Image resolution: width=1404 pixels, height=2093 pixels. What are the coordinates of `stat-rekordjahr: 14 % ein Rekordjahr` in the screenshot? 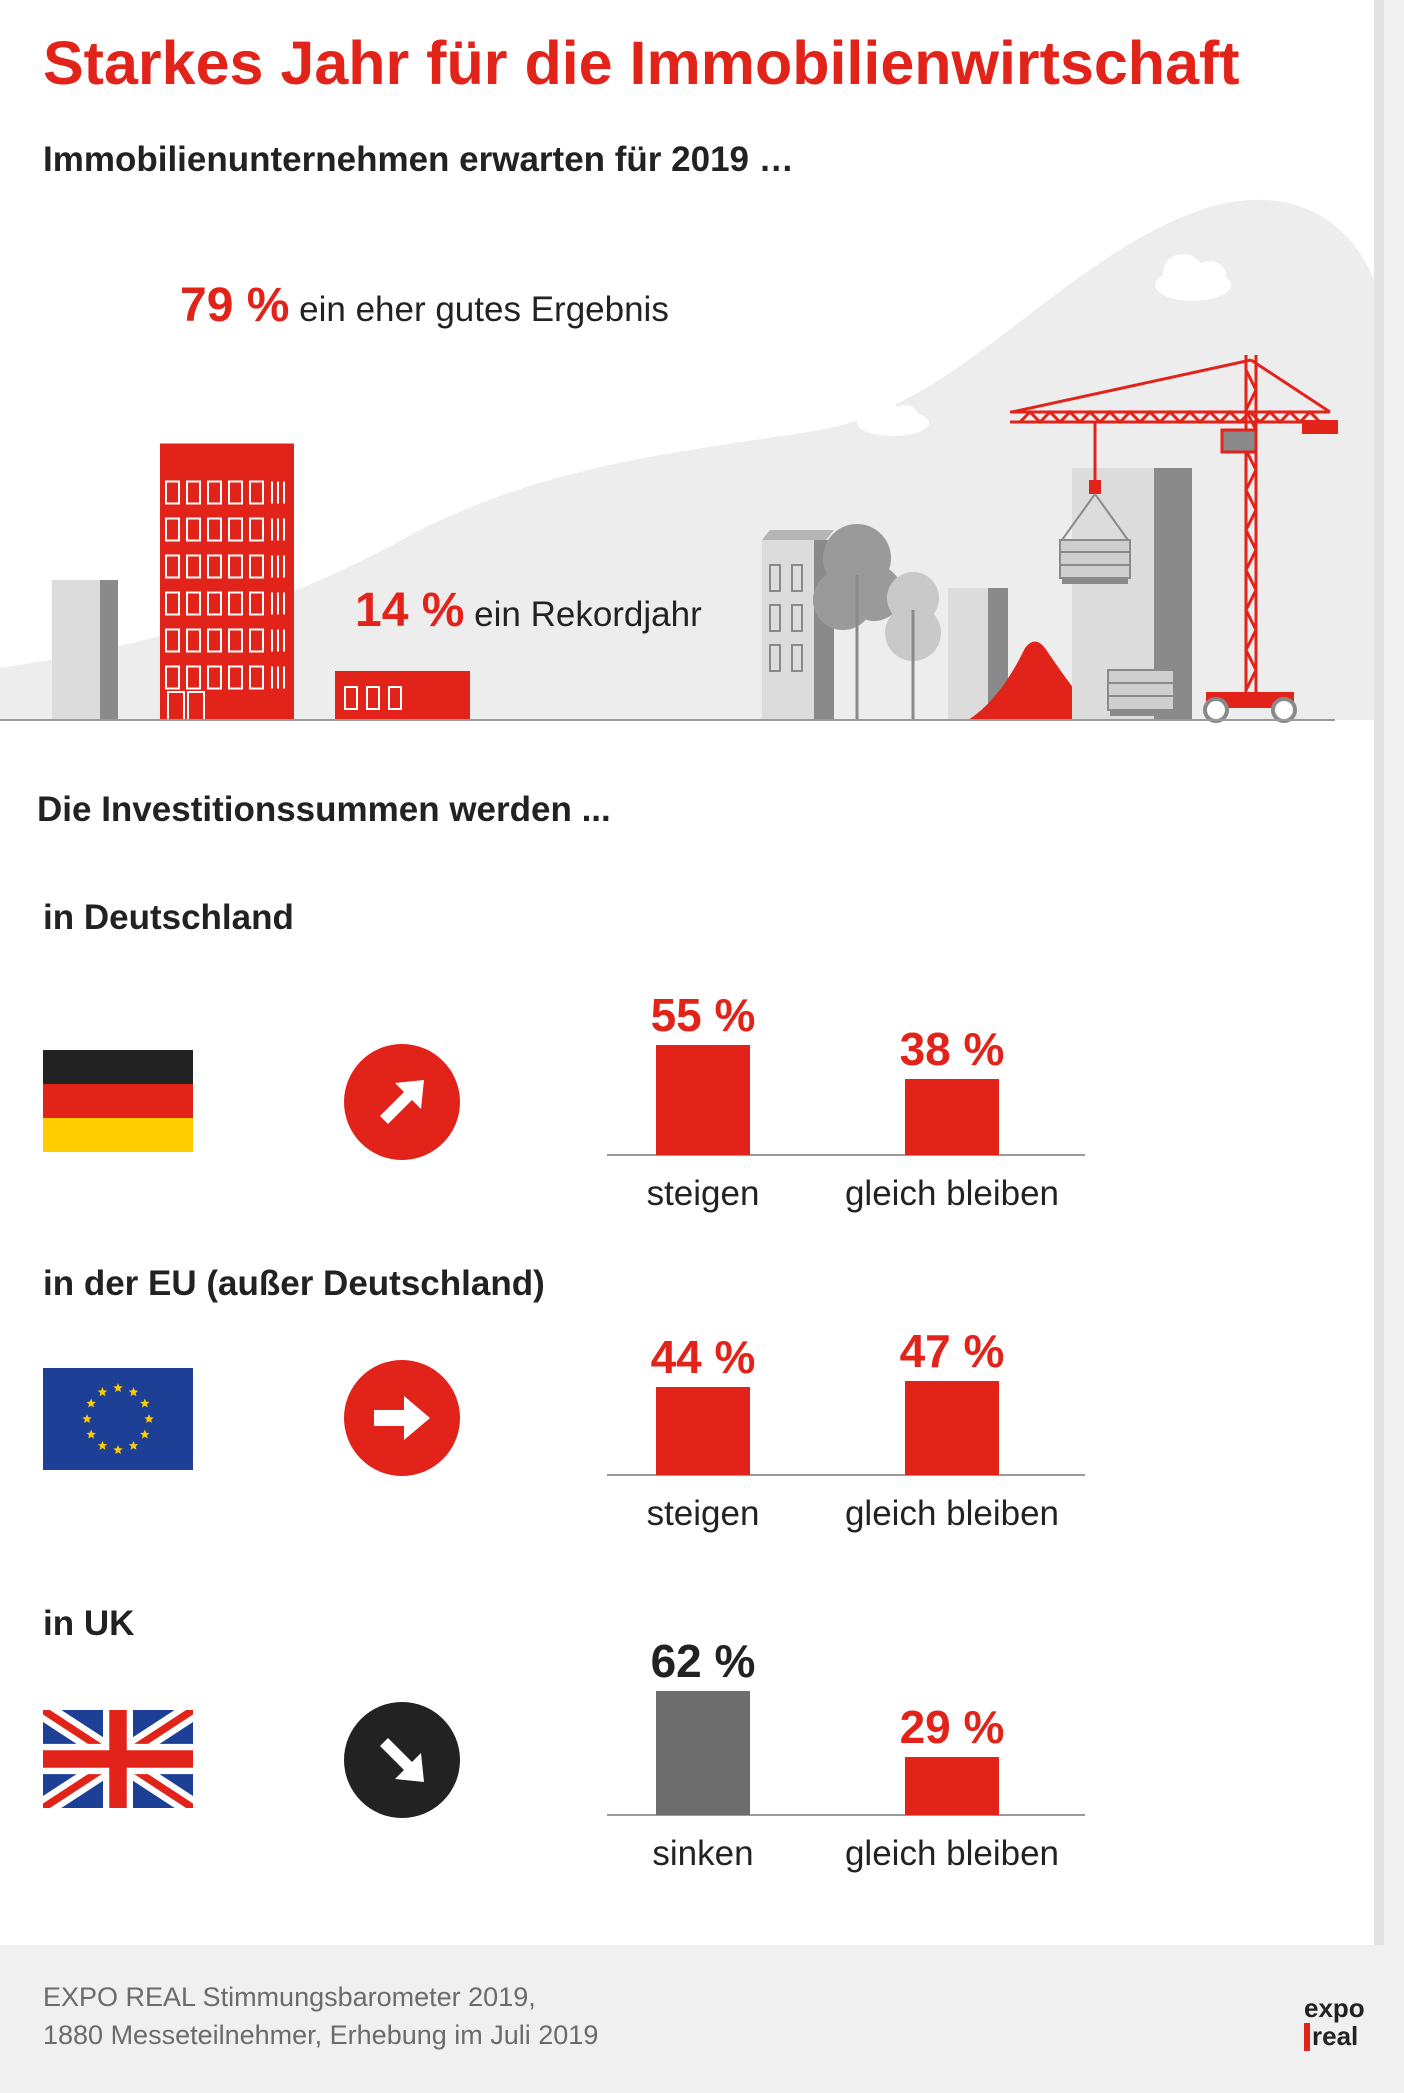 It's located at (528, 610).